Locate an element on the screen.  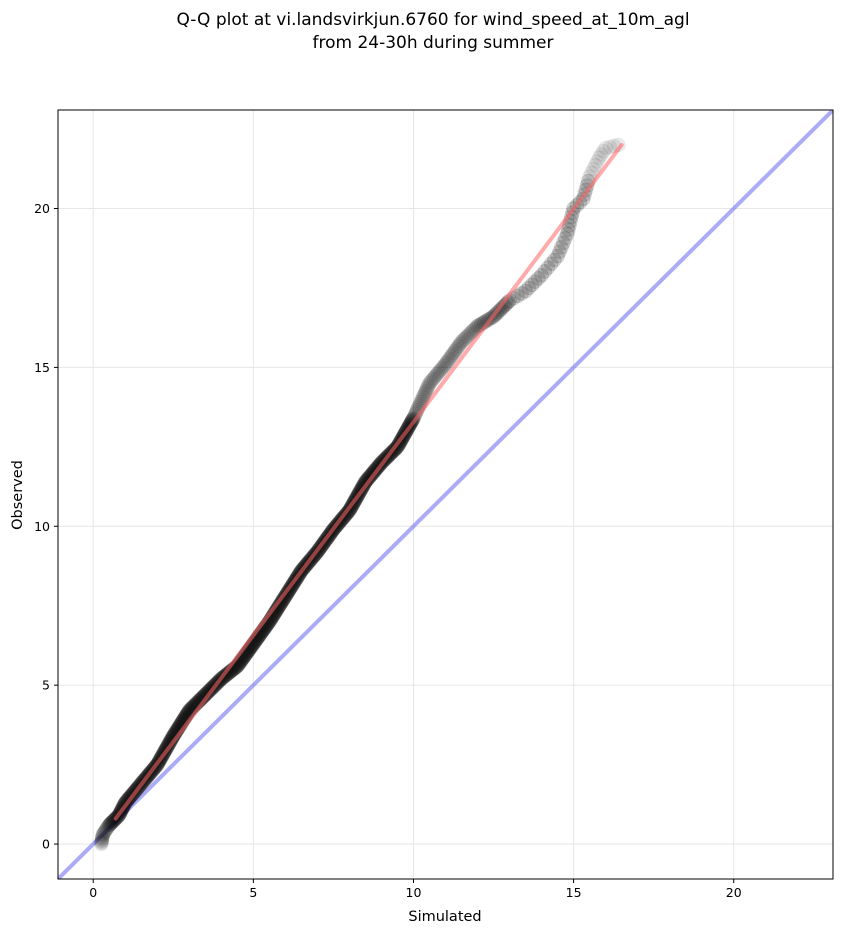
y-tick-label-1: 5 is located at coordinates (46, 685).